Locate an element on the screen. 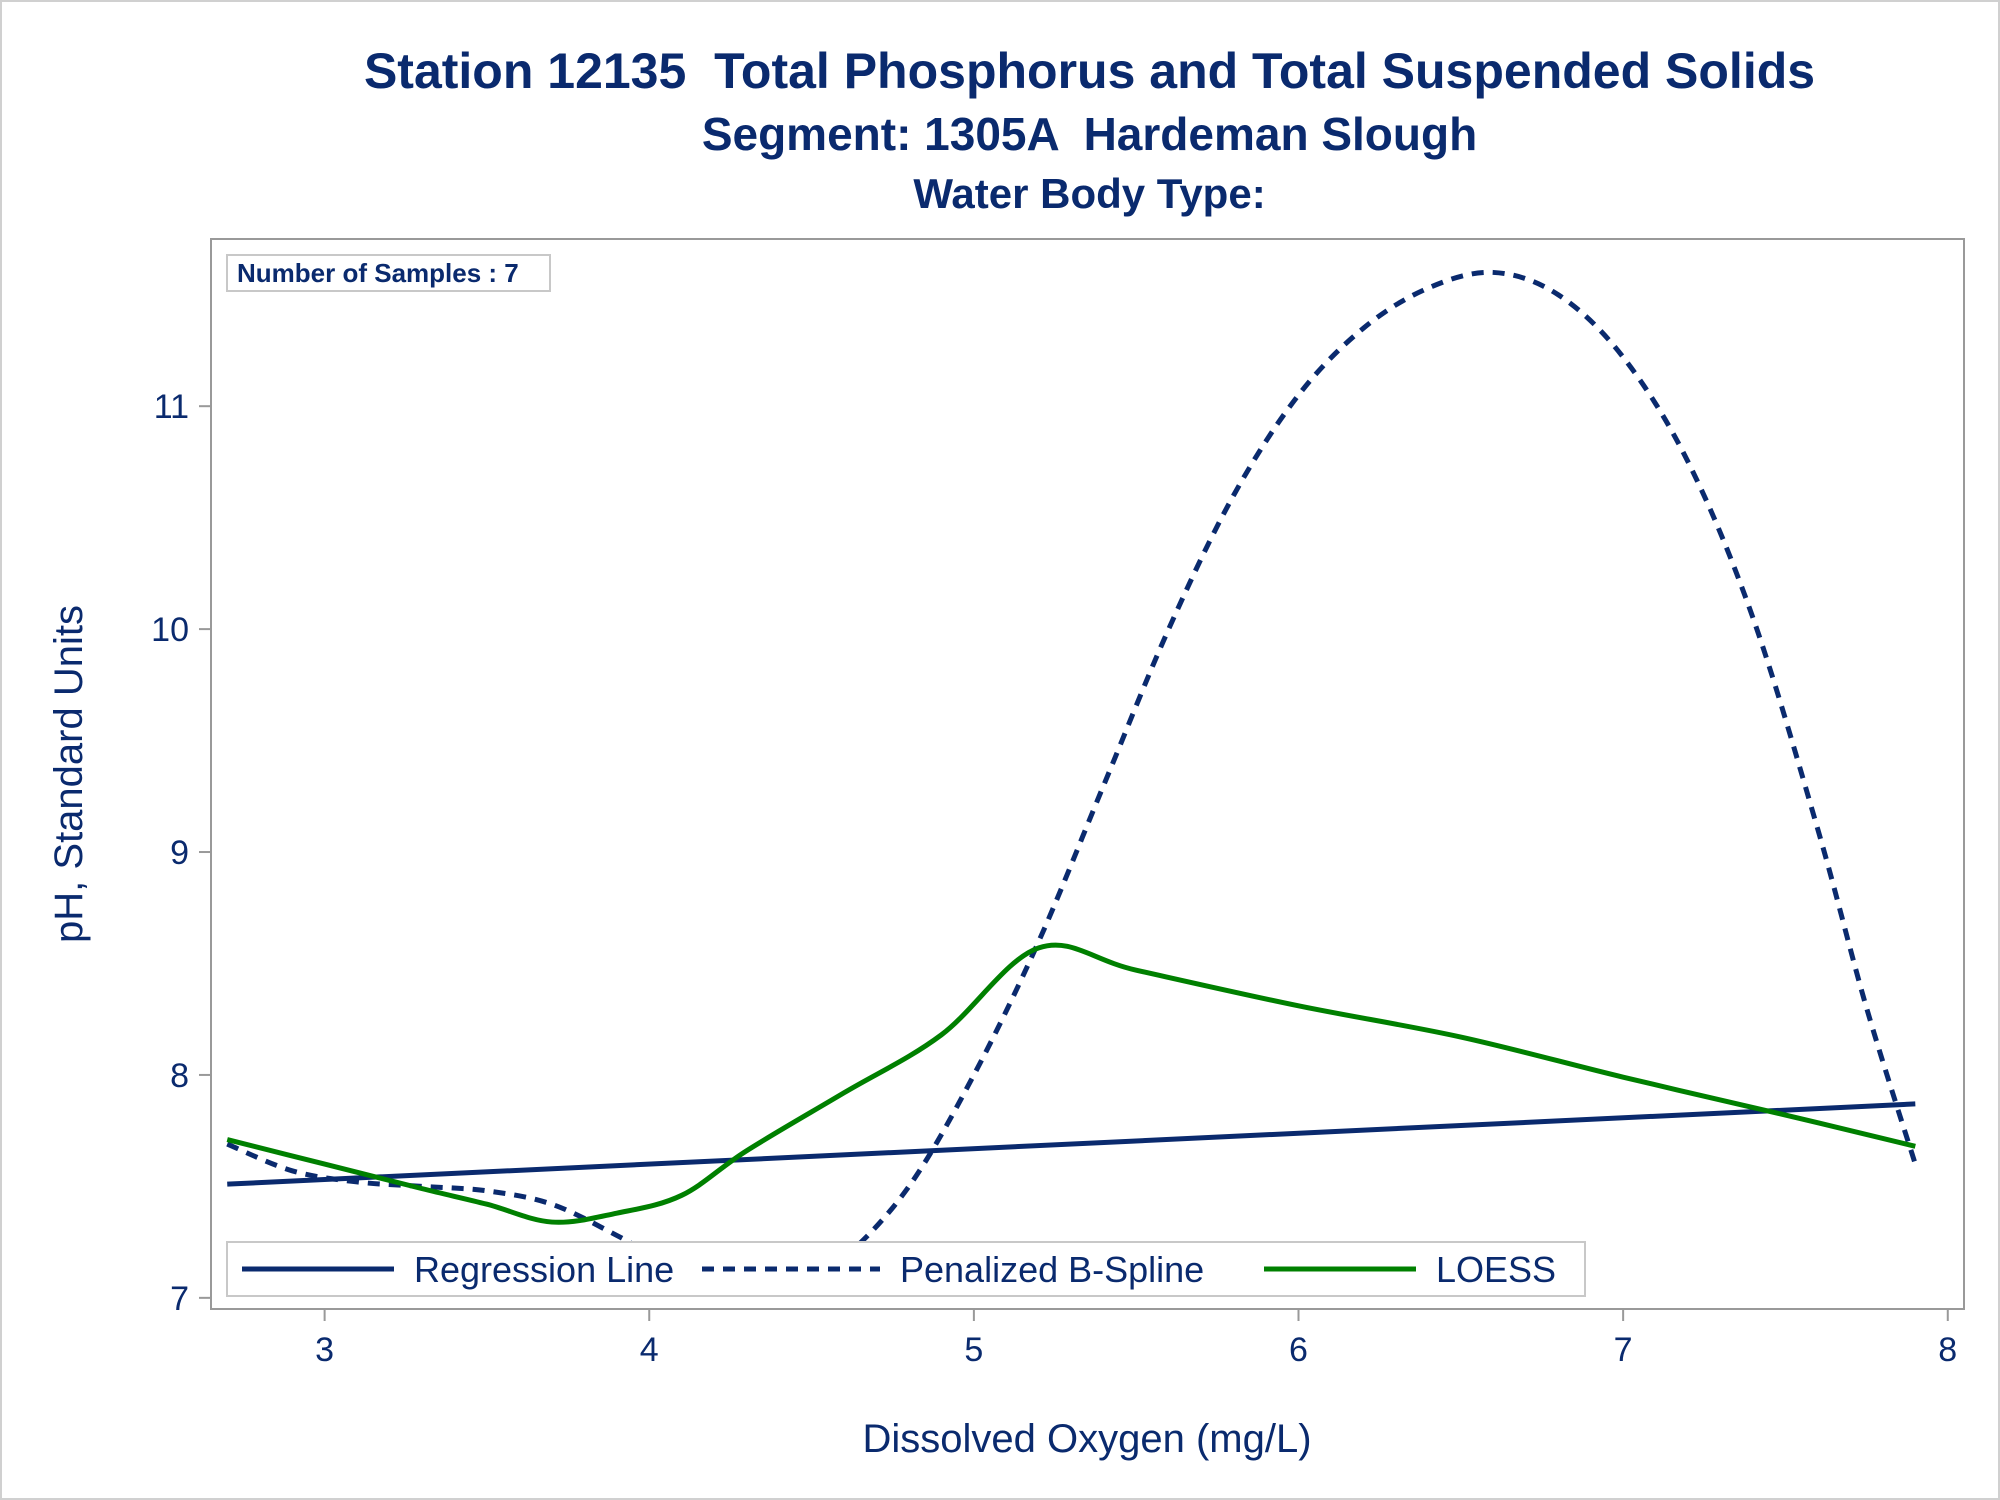 Image resolution: width=2000 pixels, height=1500 pixels. x-tick-label: 3 is located at coordinates (324, 1350).